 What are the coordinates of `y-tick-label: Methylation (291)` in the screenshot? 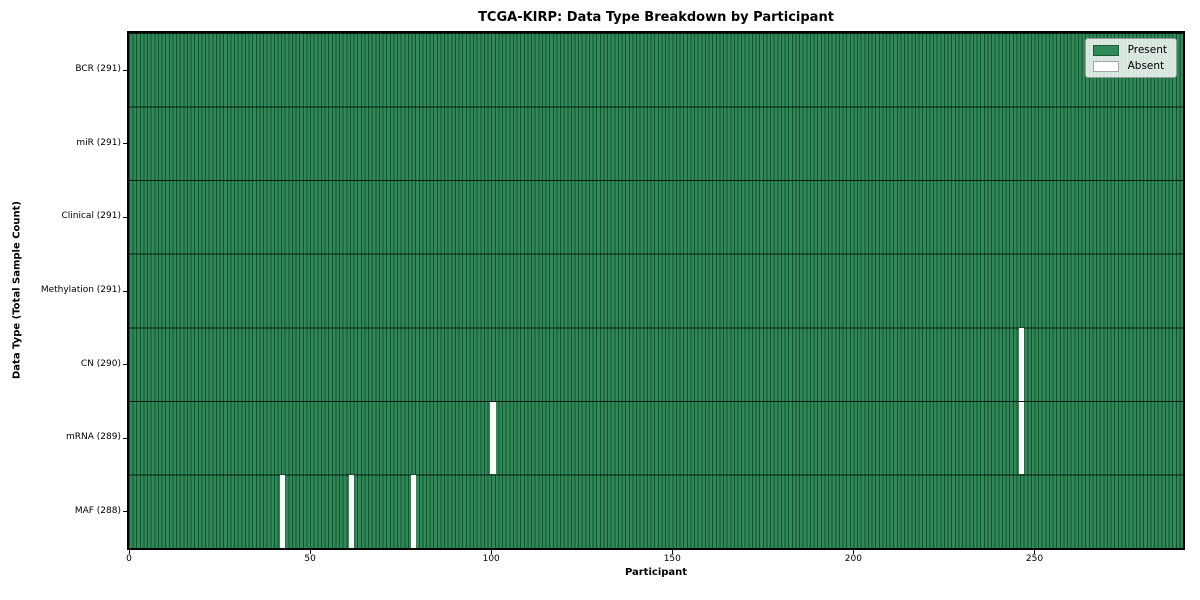 It's located at (80, 290).